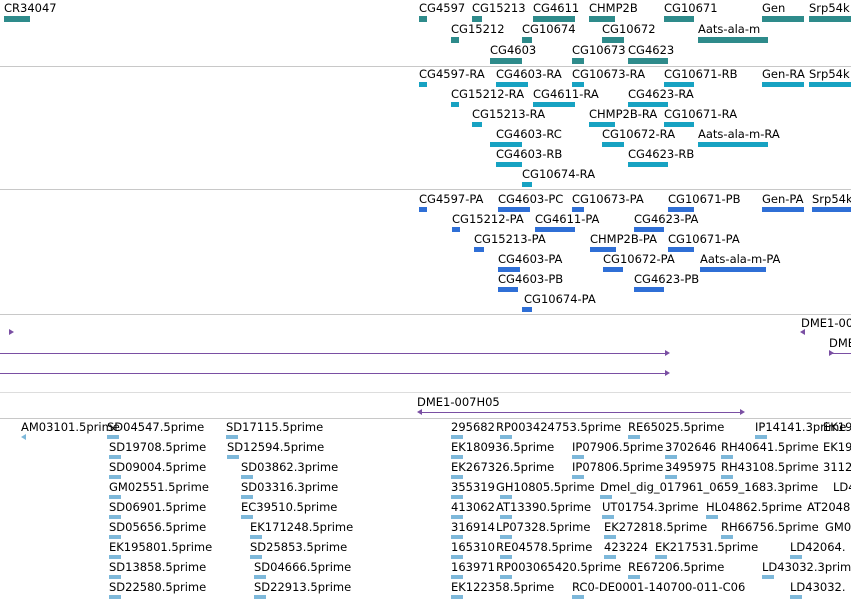 The height and width of the screenshot is (602, 851). I want to click on est-label: LD43032.3prim, so click(806, 567).